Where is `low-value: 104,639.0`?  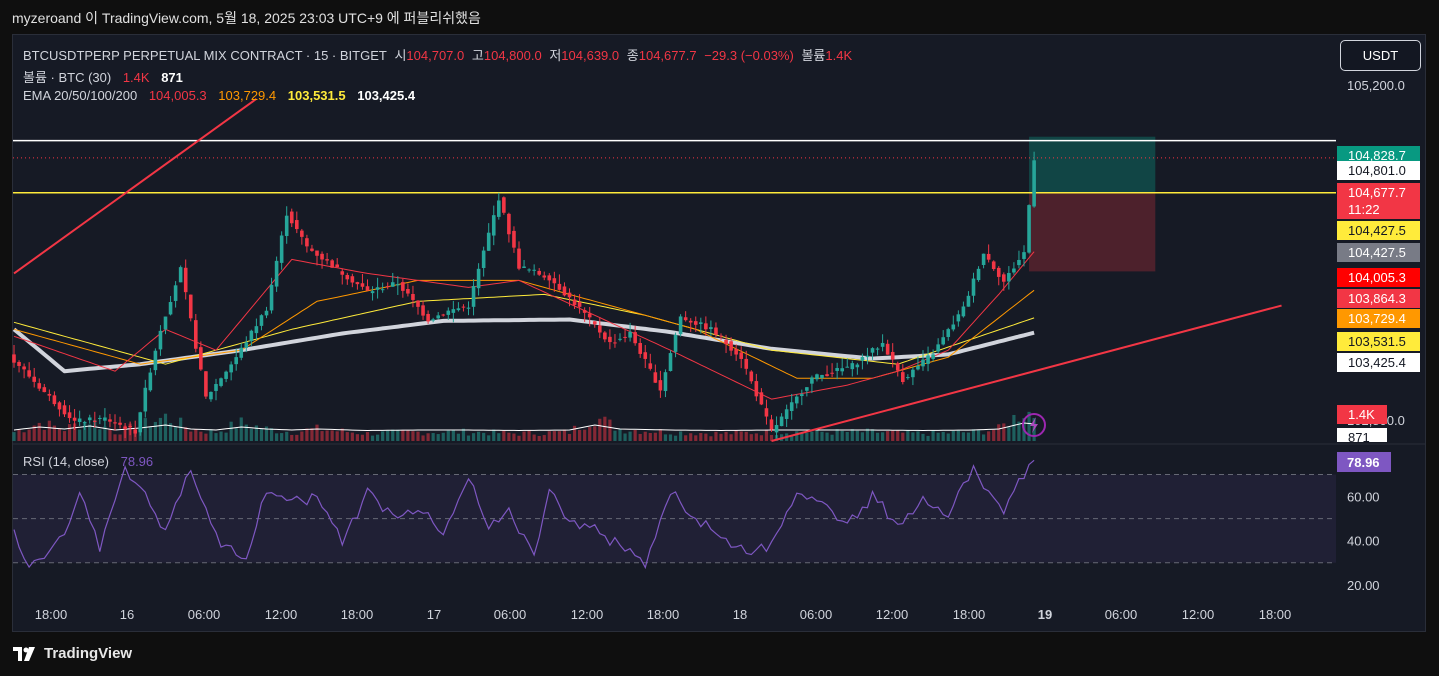
low-value: 104,639.0 is located at coordinates (590, 55).